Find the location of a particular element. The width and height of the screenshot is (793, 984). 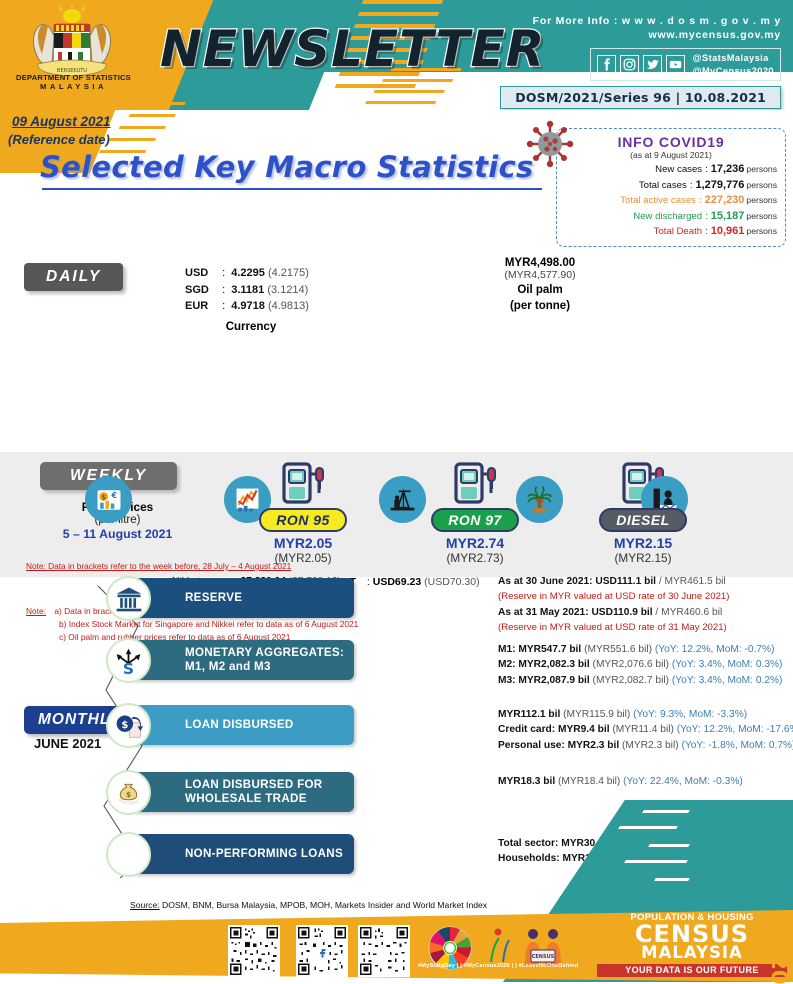

covid-row: Total cases : 1,279,776 persons is located at coordinates (671, 186).